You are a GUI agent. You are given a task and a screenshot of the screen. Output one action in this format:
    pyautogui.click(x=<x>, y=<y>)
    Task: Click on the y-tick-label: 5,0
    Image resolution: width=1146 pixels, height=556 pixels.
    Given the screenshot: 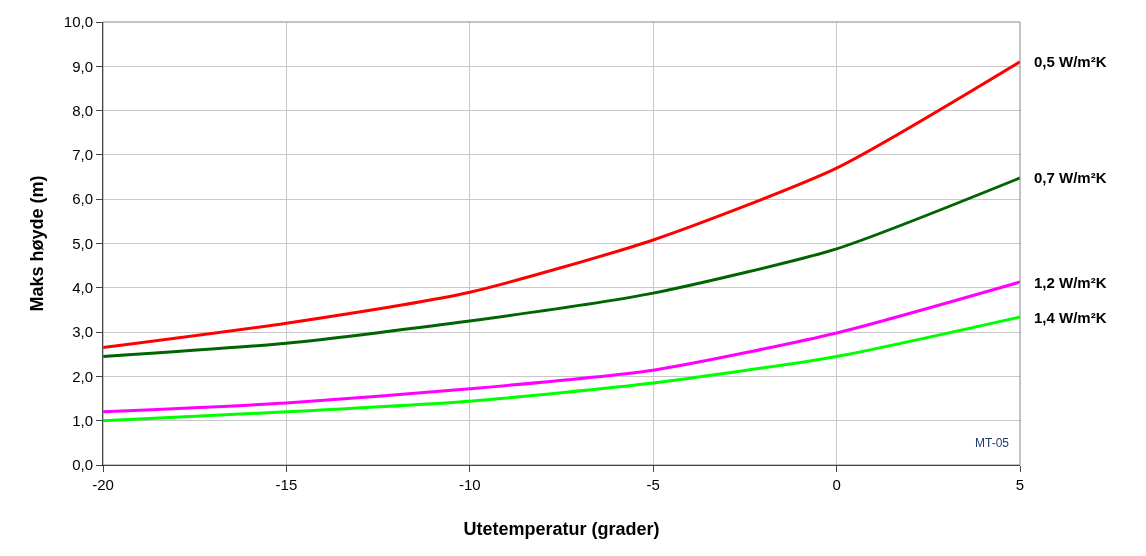 What is the action you would take?
    pyautogui.click(x=82, y=243)
    